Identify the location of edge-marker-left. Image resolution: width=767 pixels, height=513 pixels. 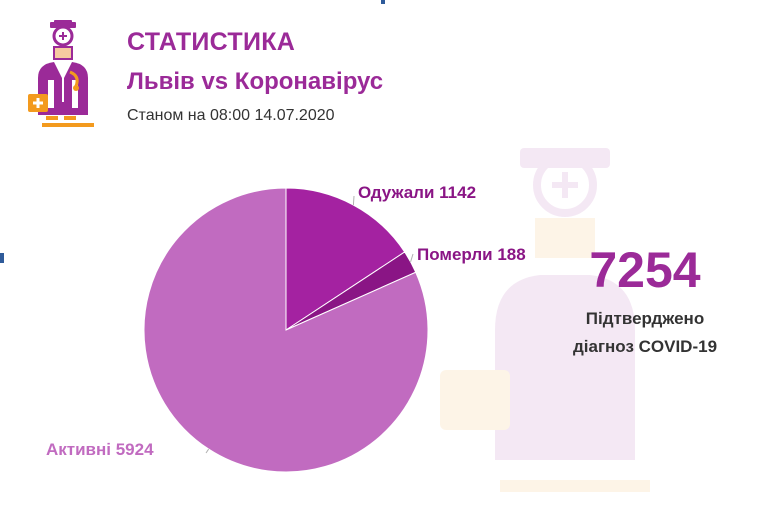
(2, 258).